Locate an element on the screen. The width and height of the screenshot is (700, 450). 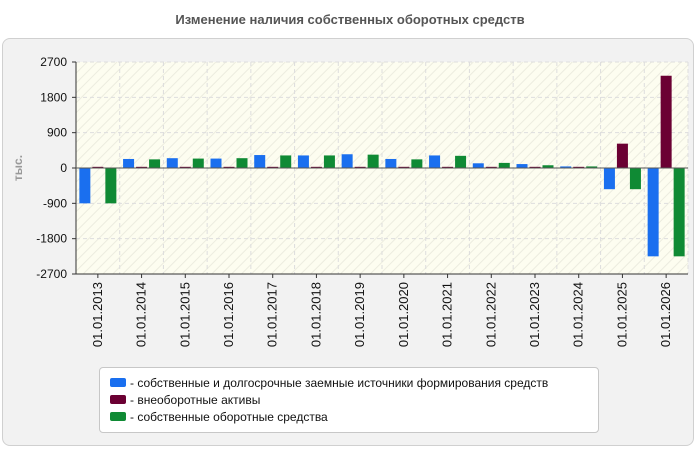
y-tick-labels: 2700 1800 900 0 -900 -1800 -2700 is located at coordinates (51, 168).